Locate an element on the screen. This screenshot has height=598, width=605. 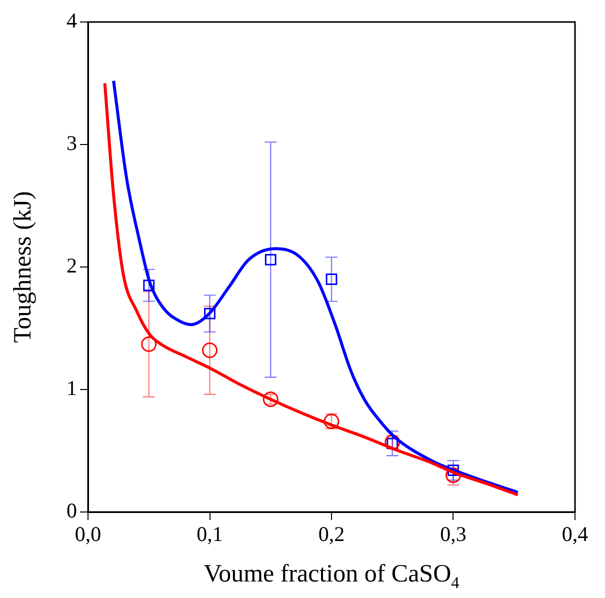
y-tick-label: 2 is located at coordinates (71, 266).